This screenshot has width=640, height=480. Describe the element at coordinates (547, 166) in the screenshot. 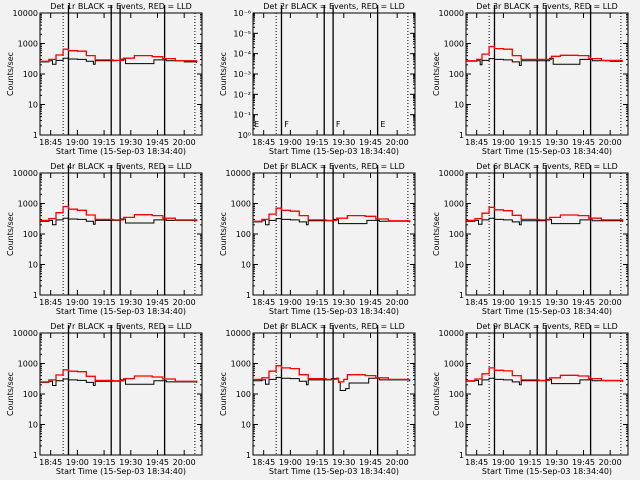

I see `chart-title: Det 6r BLACK = Events, RED = LLD` at that location.